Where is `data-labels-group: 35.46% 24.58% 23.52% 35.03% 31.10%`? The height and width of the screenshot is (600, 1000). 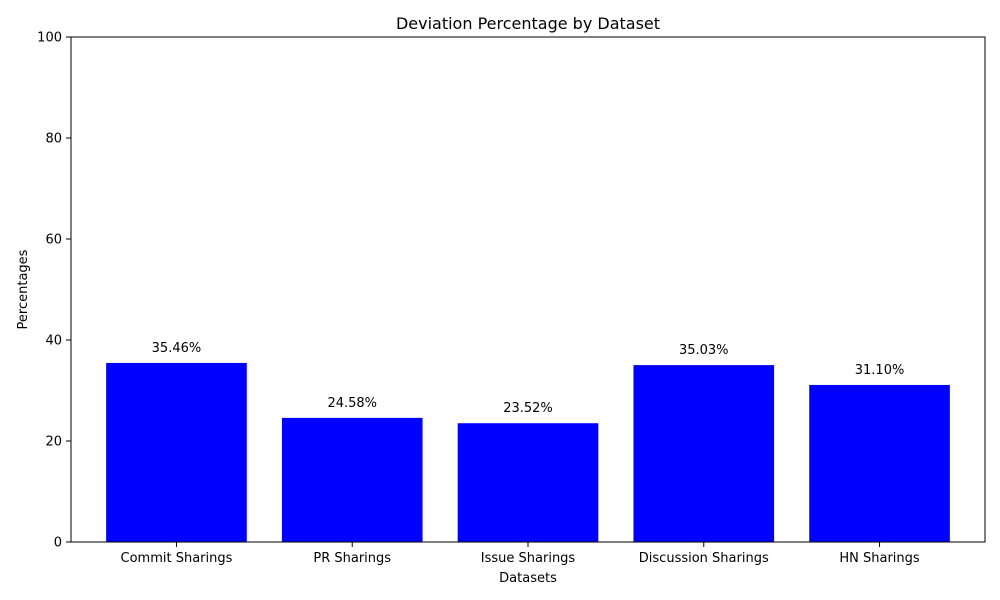
data-labels-group: 35.46% 24.58% 23.52% 35.03% 31.10% is located at coordinates (528, 378).